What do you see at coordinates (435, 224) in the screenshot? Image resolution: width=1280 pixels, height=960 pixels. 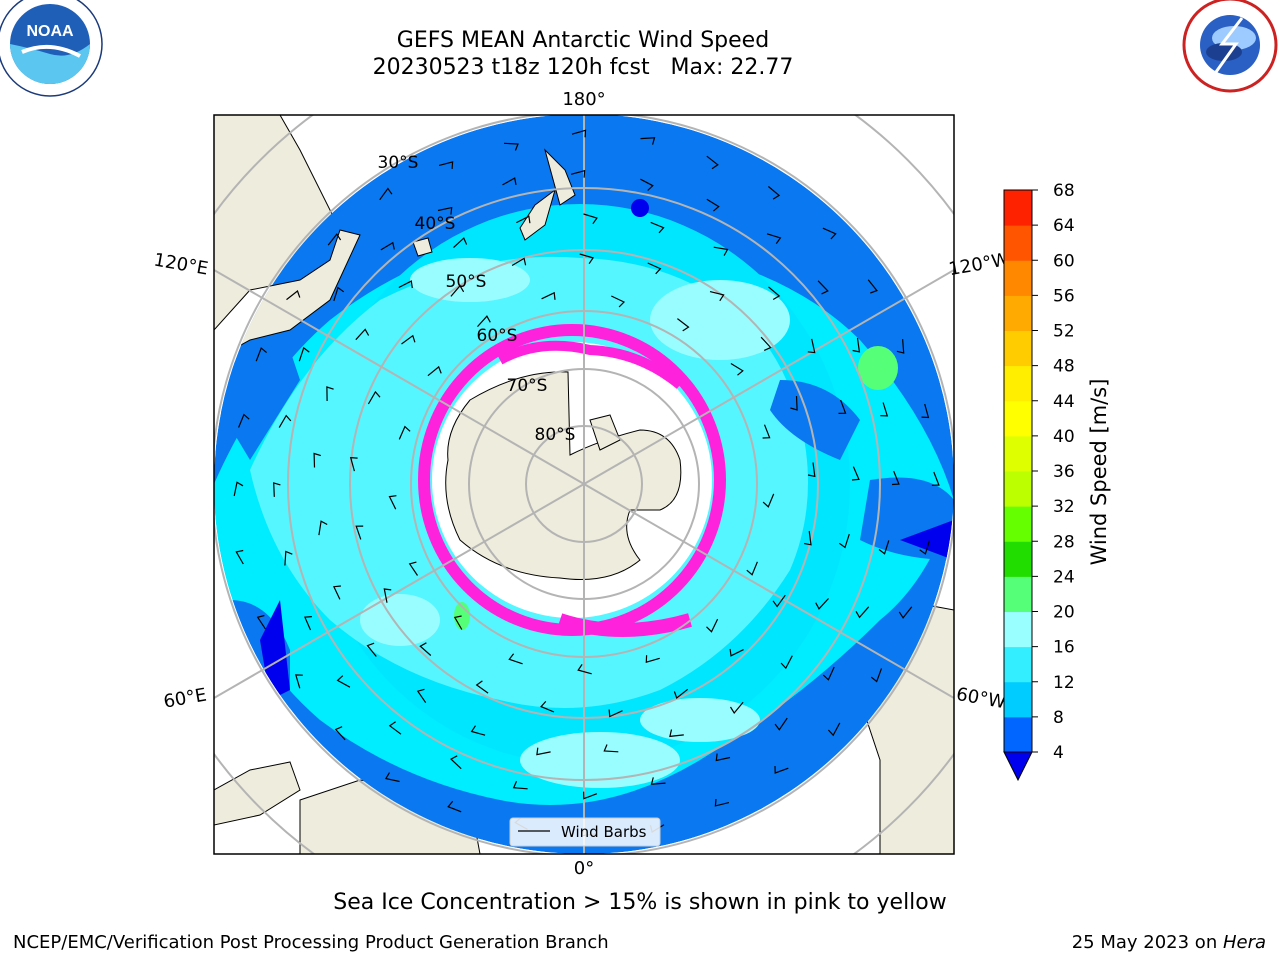 I see `lat-label-40s: 40°S` at bounding box center [435, 224].